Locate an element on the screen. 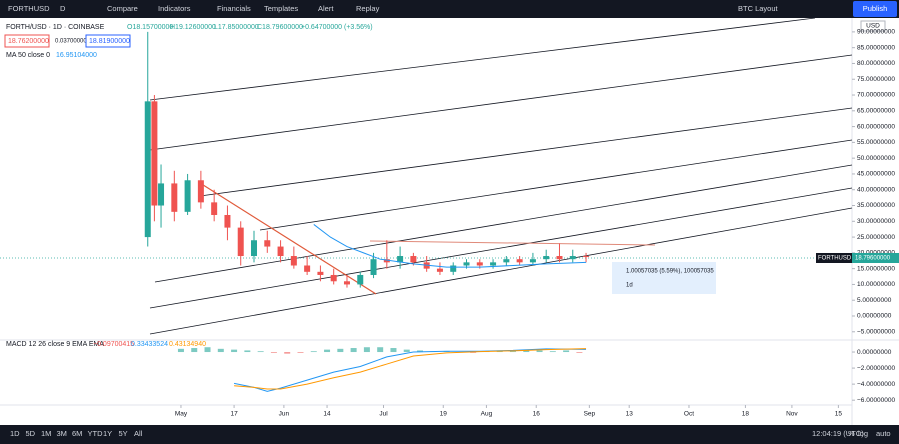 The height and width of the screenshot is (444, 899). range-button: 3M is located at coordinates (62, 433).